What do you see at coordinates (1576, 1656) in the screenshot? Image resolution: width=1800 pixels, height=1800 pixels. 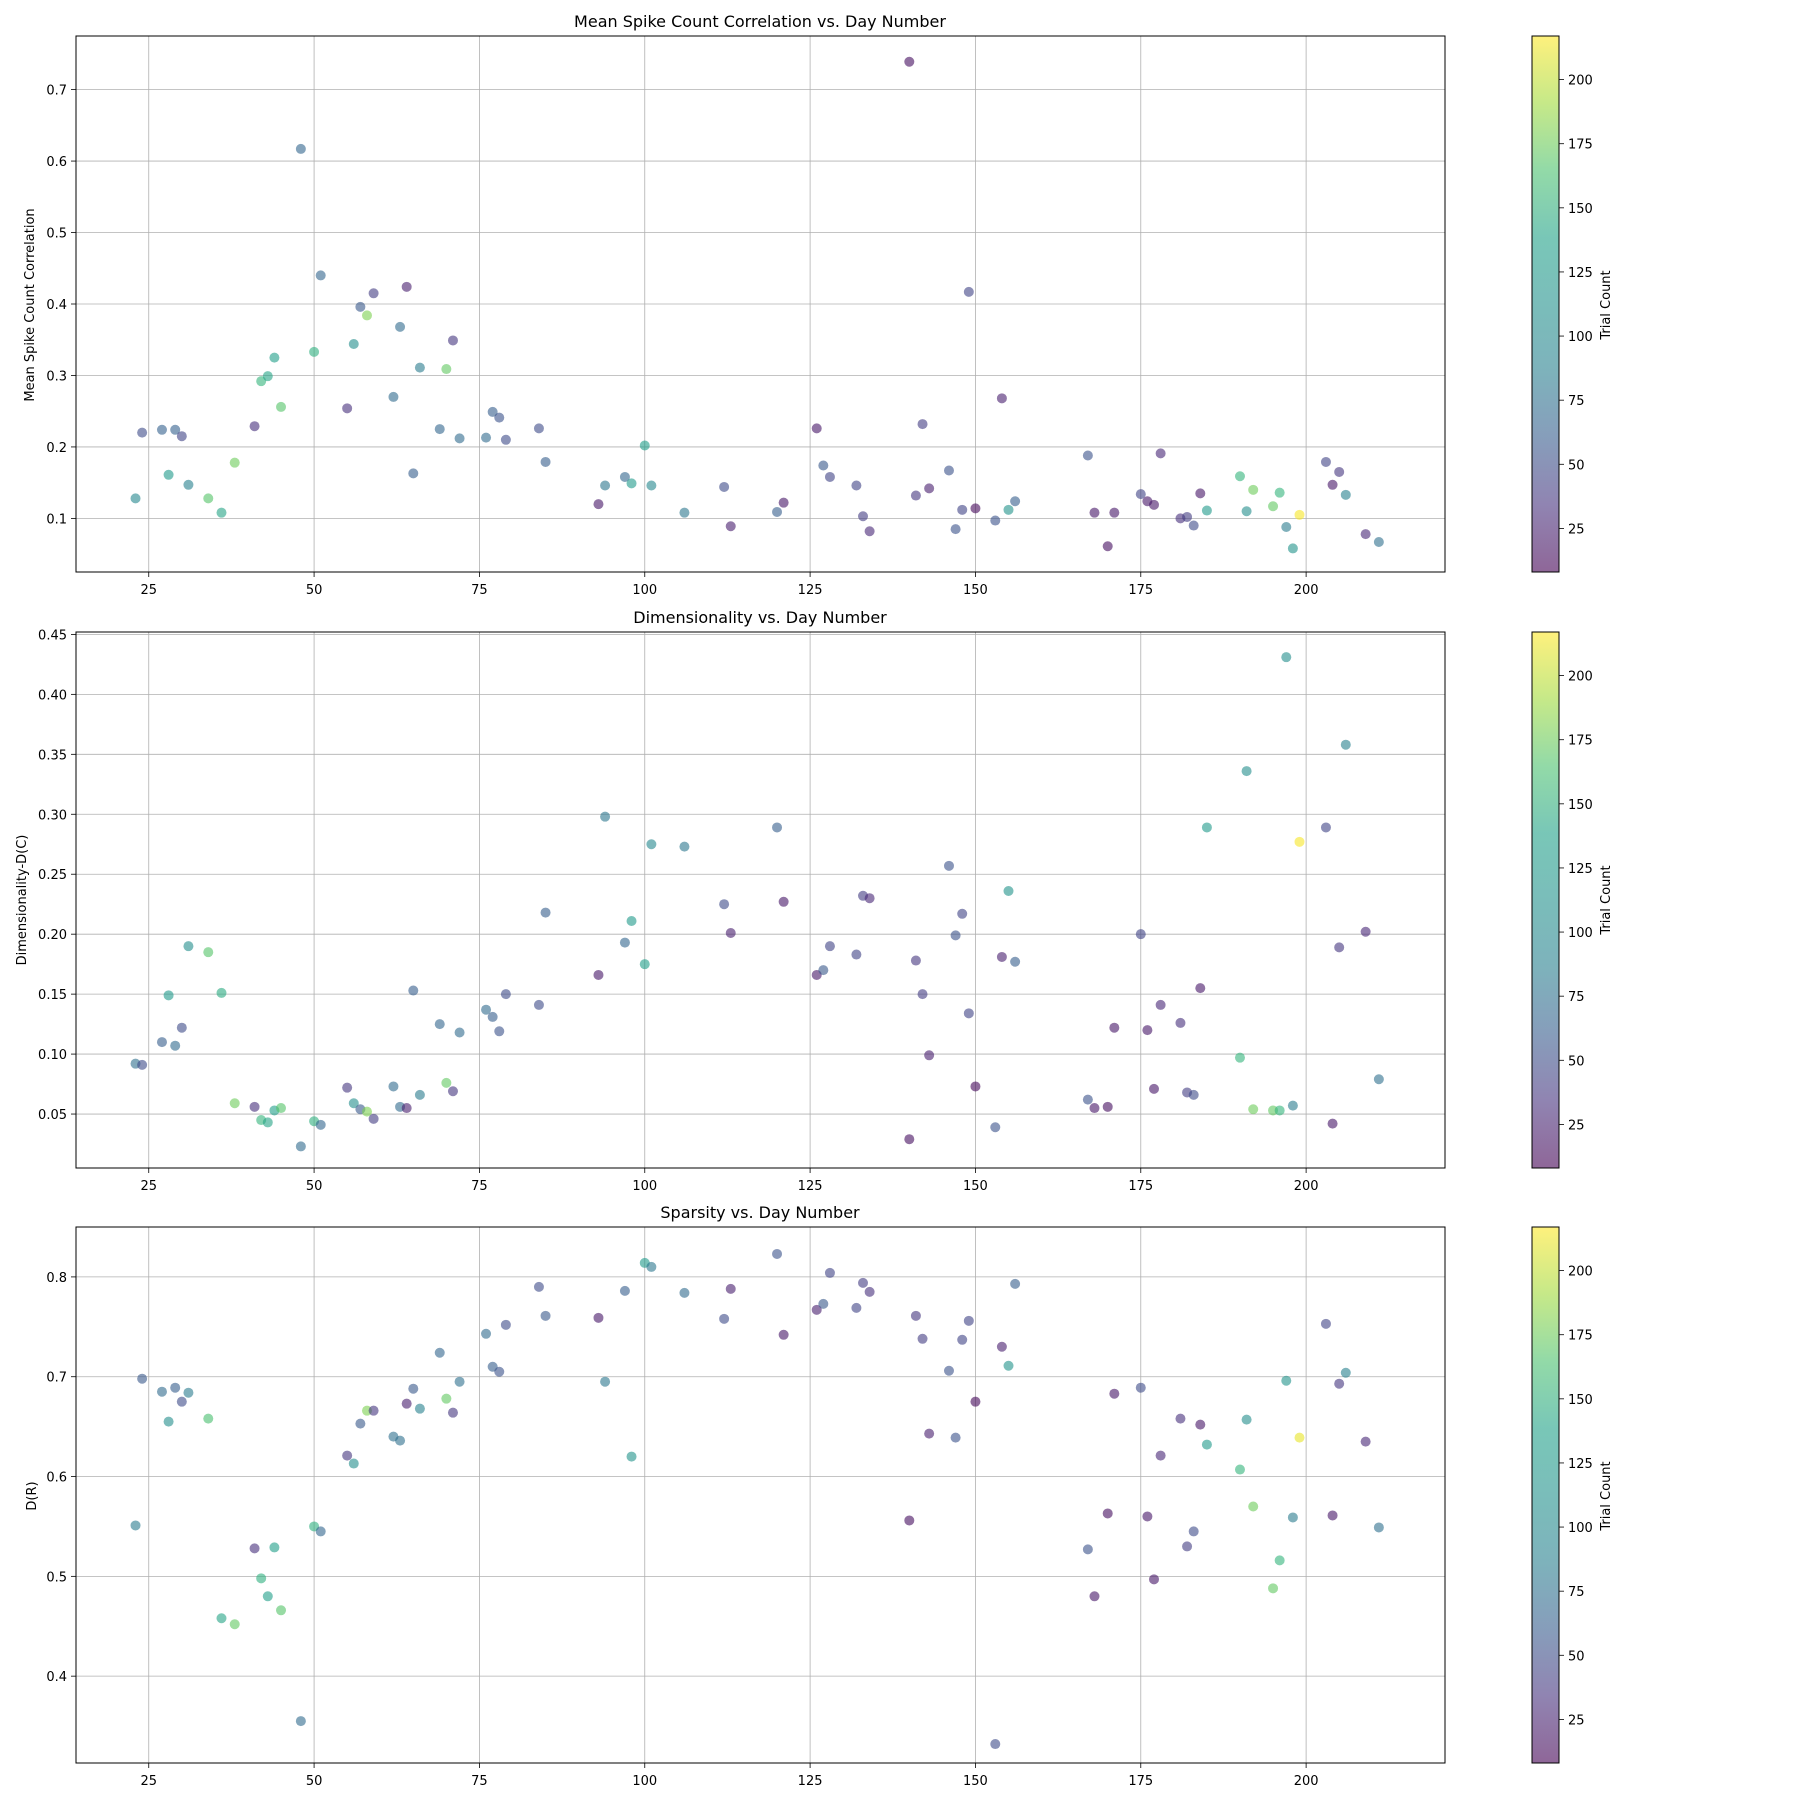 I see `colorbar-tick-label: 50` at bounding box center [1576, 1656].